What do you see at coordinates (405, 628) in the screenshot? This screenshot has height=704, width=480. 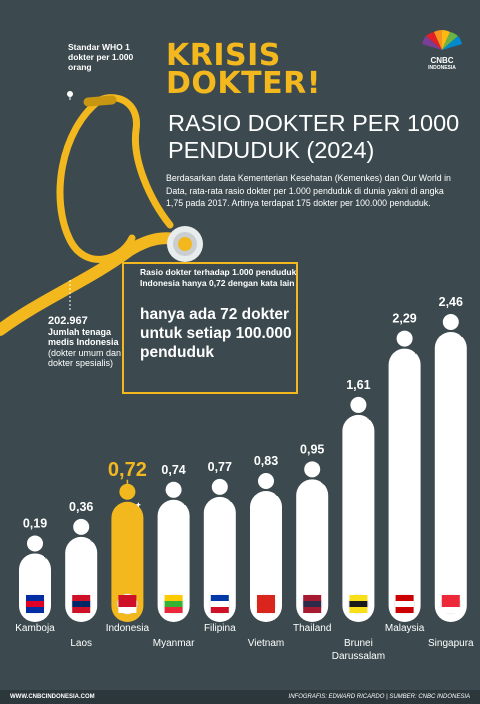 I see `category-label: Malaysia` at bounding box center [405, 628].